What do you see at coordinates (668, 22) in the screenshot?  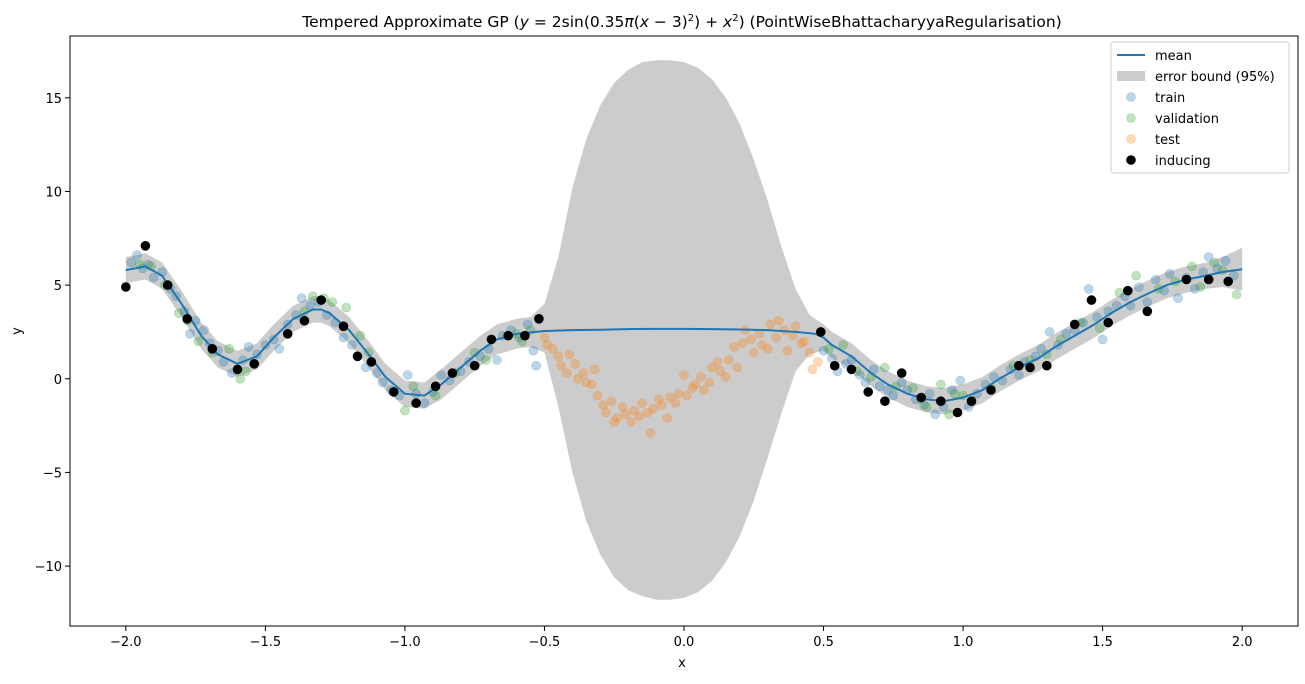 I see `title-mid: − 3)` at bounding box center [668, 22].